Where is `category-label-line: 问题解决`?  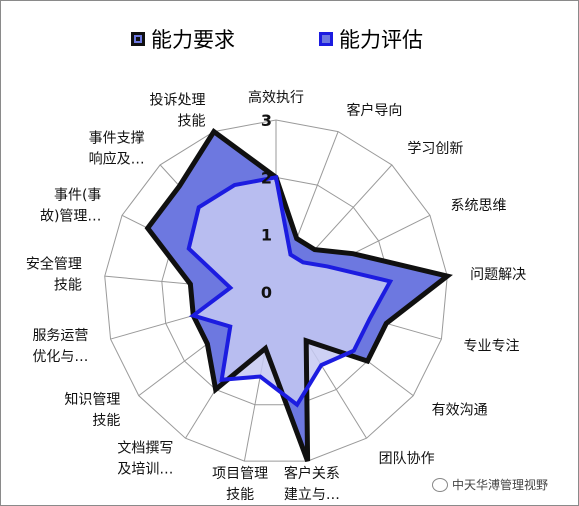
category-label-line: 问题解决 is located at coordinates (498, 275).